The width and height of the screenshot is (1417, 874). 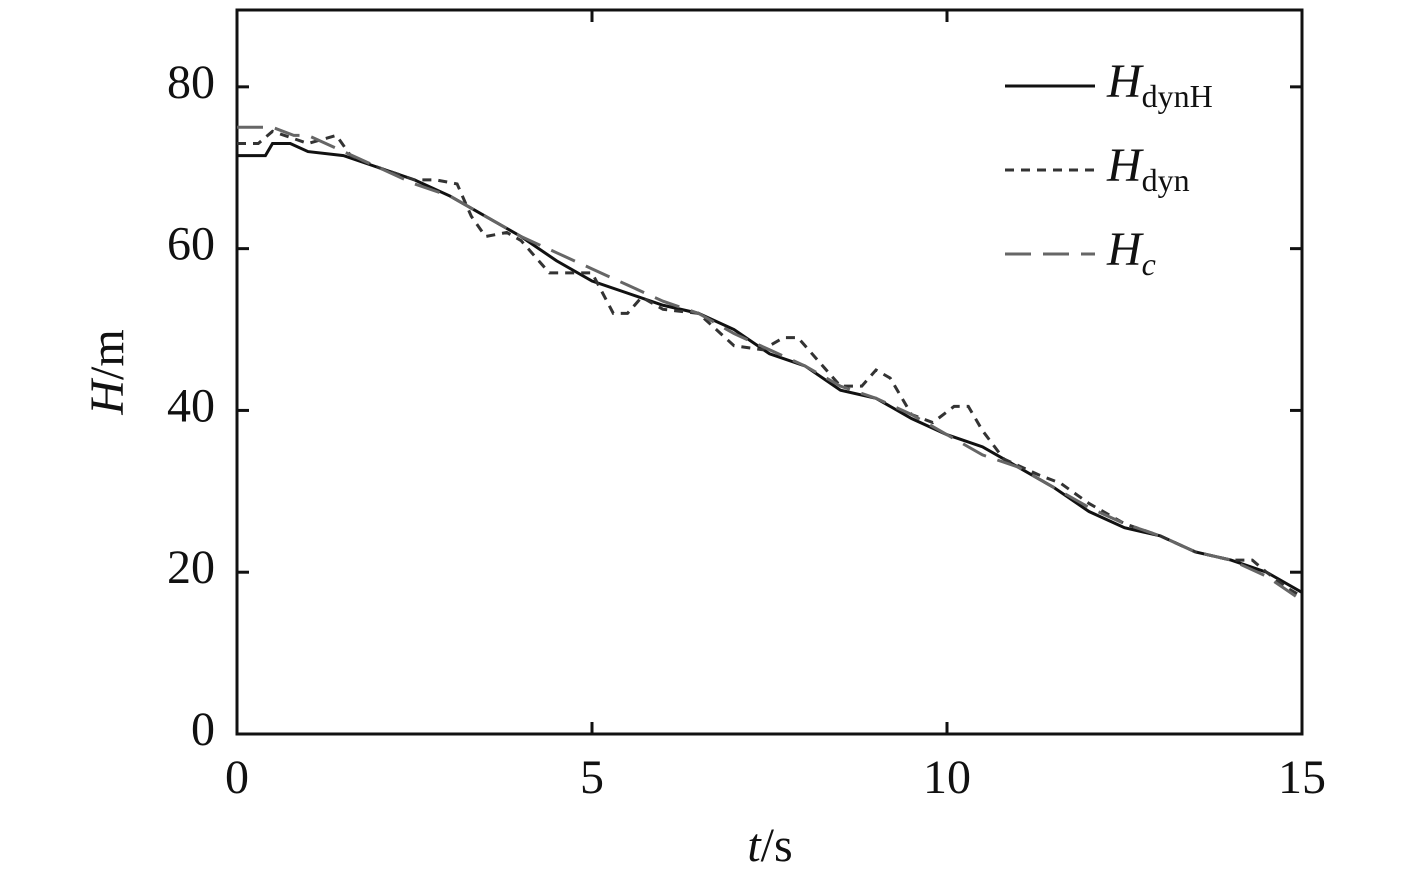 I want to click on y-axis-label: H/m, so click(x=107, y=372).